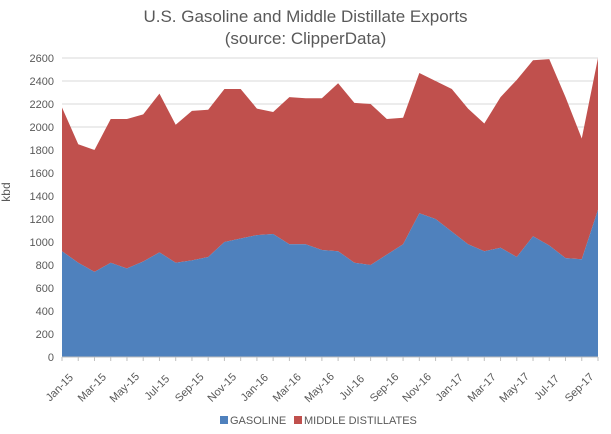  Describe the element at coordinates (42, 105) in the screenshot. I see `y-tick-label: 2200` at that location.